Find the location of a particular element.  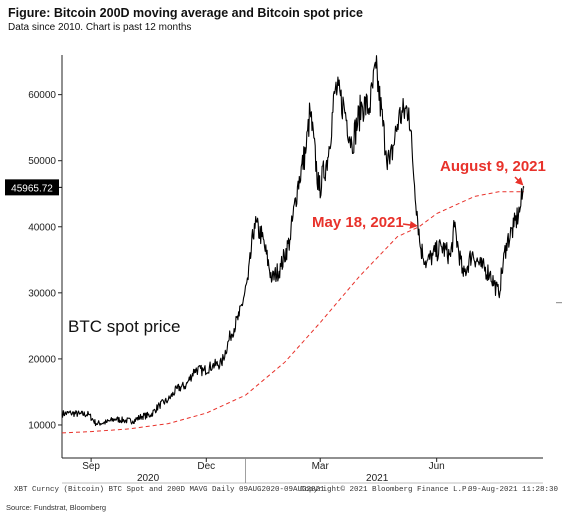

x-tick-label: Jun is located at coordinates (437, 466).